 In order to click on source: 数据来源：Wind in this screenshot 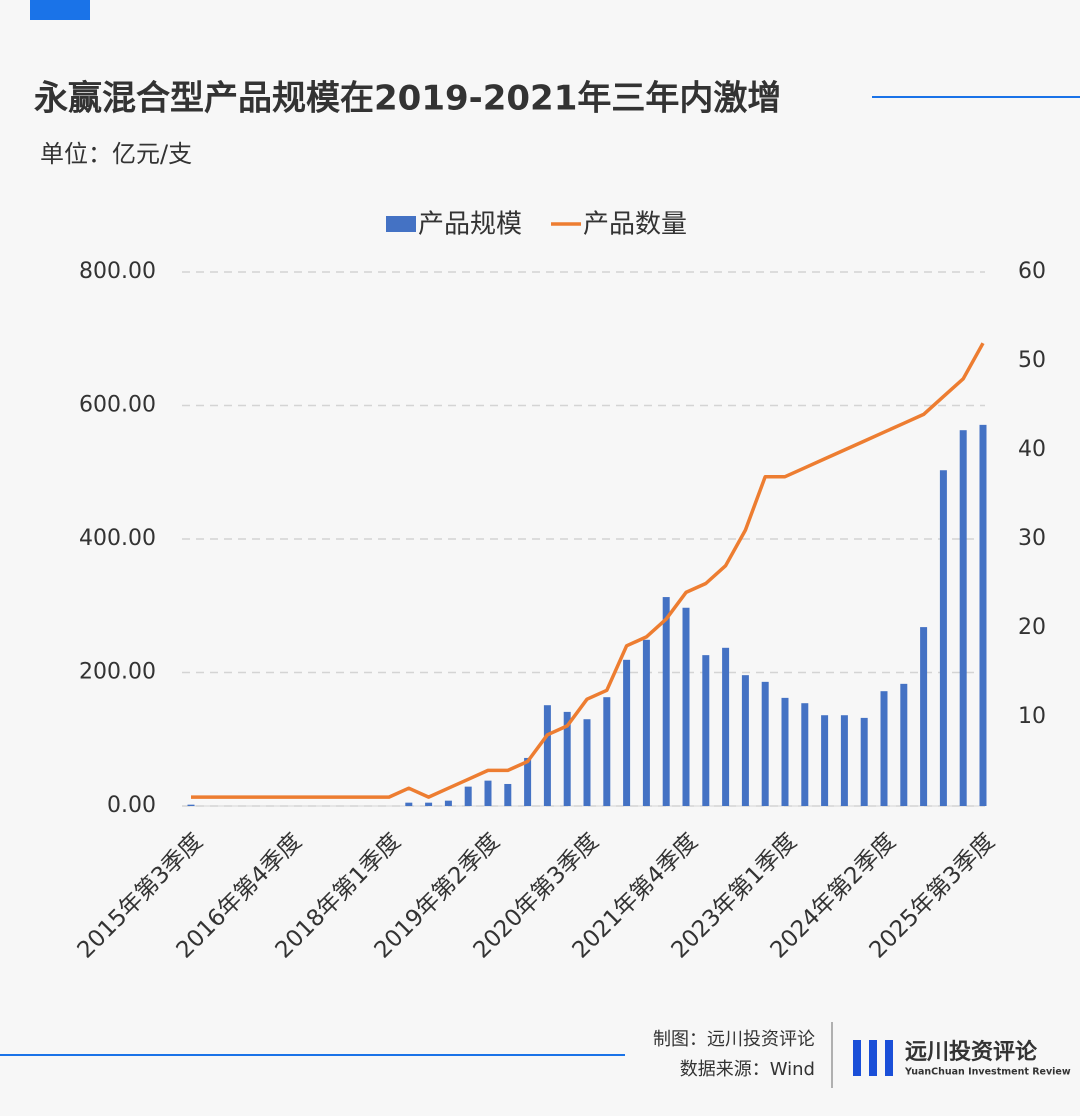, I will do `click(747, 1069)`.